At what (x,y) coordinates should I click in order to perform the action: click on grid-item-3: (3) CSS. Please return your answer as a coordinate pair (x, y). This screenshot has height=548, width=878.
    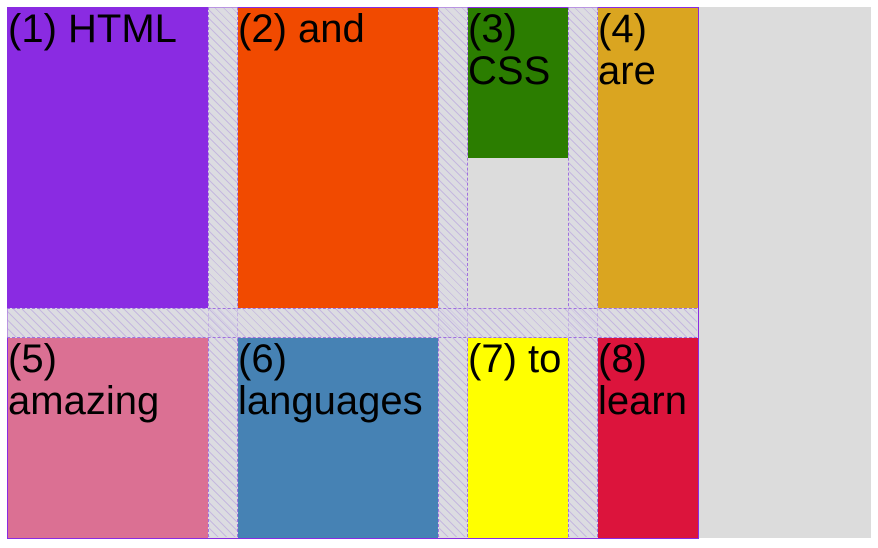
    Looking at the image, I should click on (518, 83).